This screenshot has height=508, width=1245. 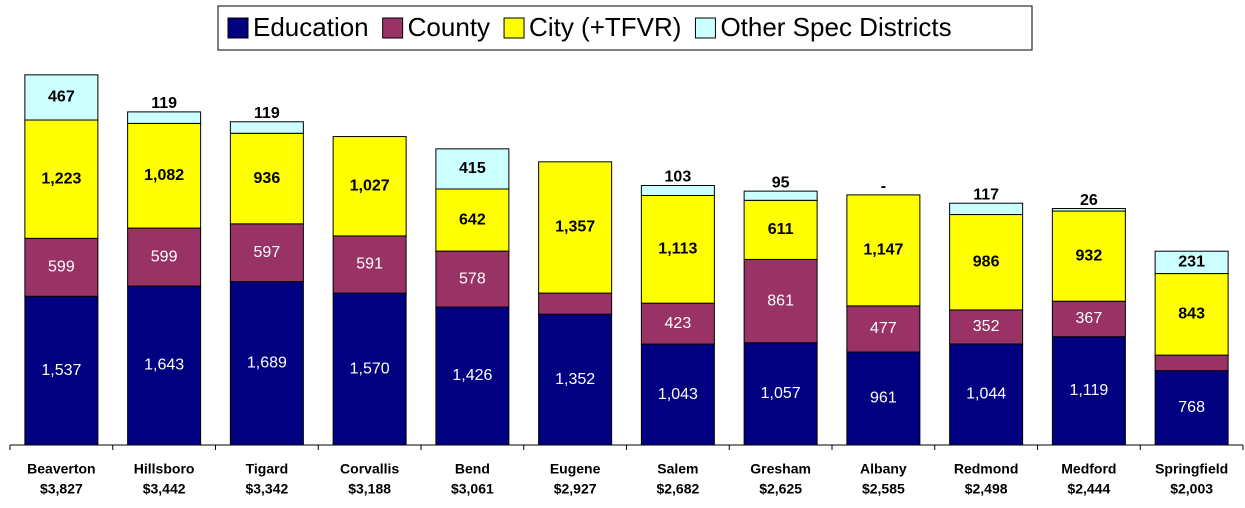 I want to click on value-label: 415, so click(x=472, y=168).